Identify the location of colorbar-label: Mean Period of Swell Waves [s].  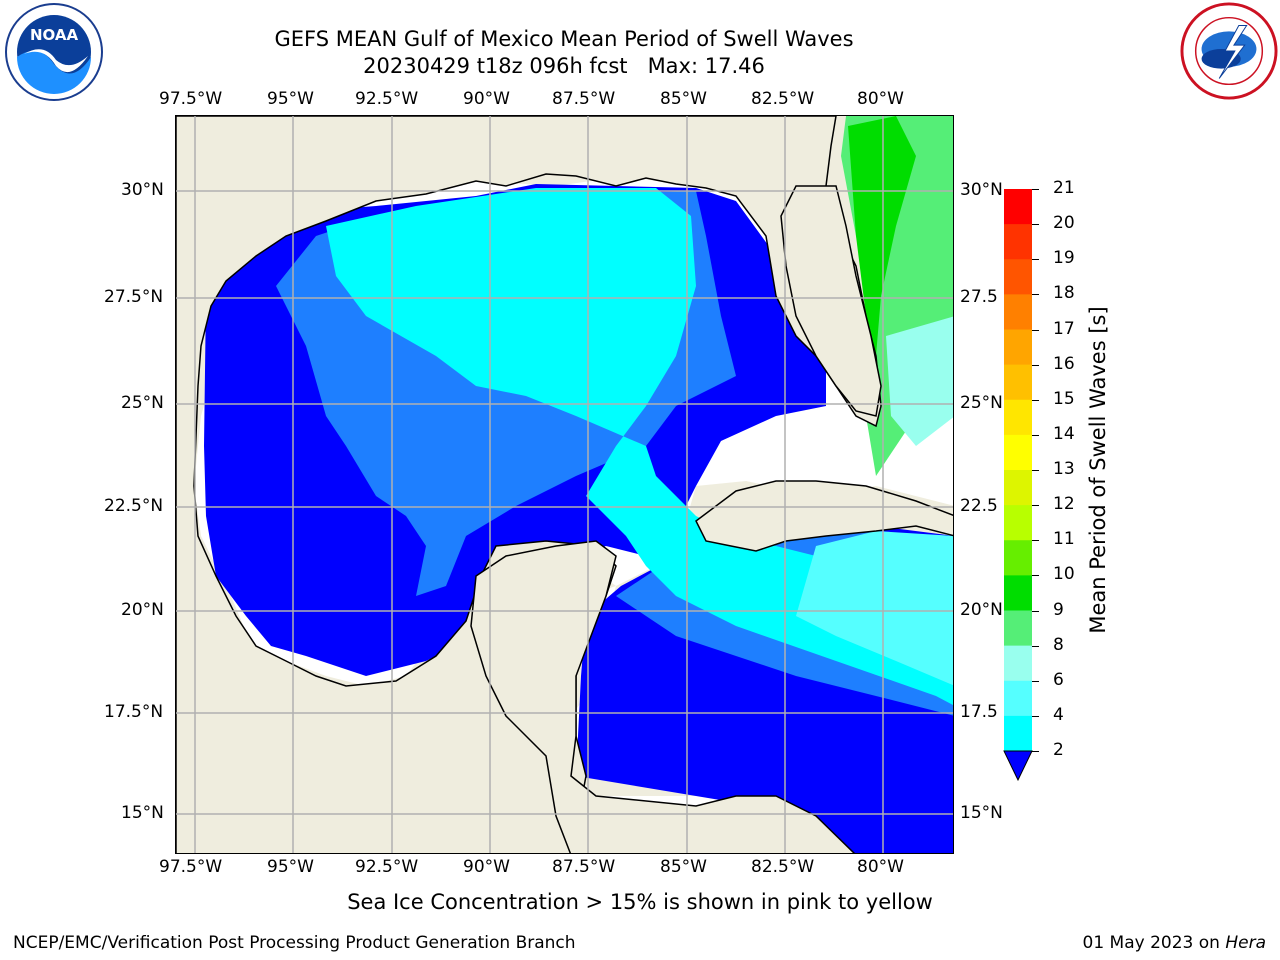
(1098, 470).